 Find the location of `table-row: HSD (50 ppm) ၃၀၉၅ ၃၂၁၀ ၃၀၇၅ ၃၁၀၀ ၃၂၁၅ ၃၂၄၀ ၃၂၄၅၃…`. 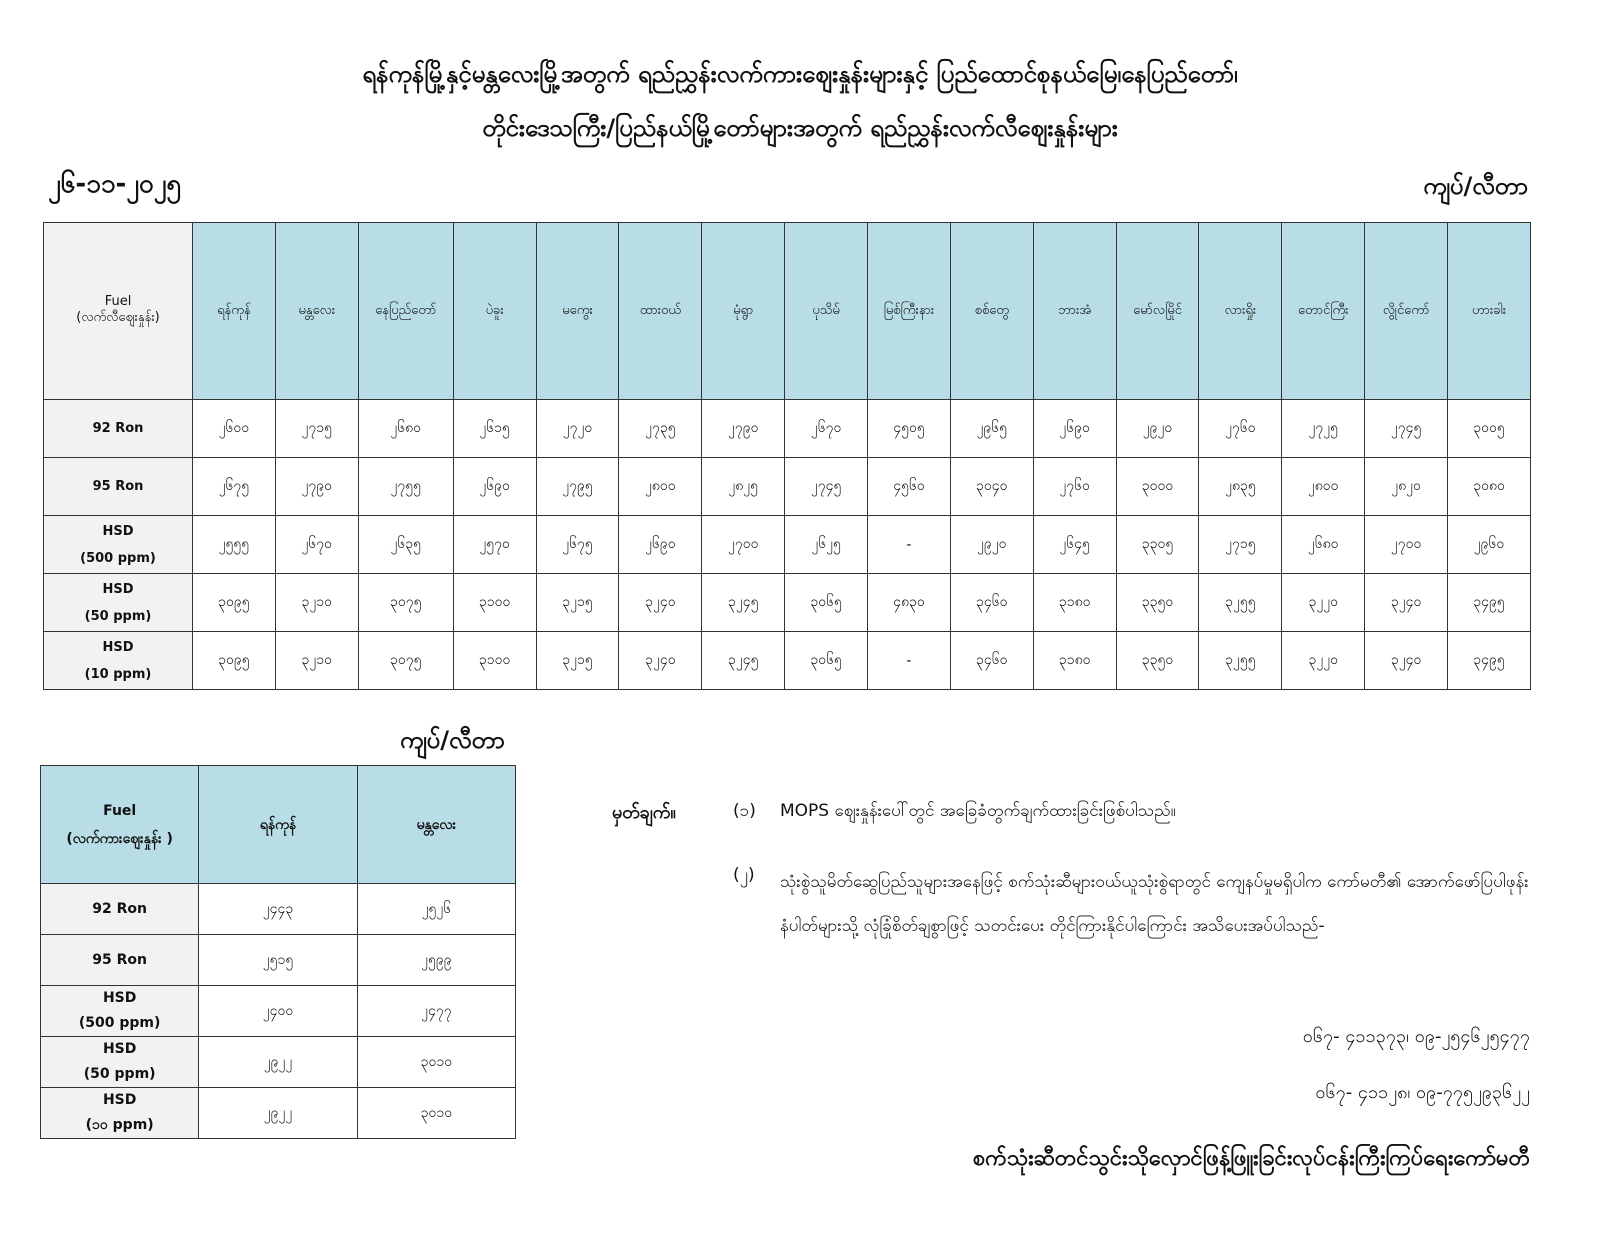

table-row: HSD (50 ppm) ၃၀၉၅ ၃၂၁၀ ၃၀၇၅ ၃၁၀၀ ၃၂၁၅ ၃၂၄၀ ၃၂၄၅၃… is located at coordinates (787, 602).